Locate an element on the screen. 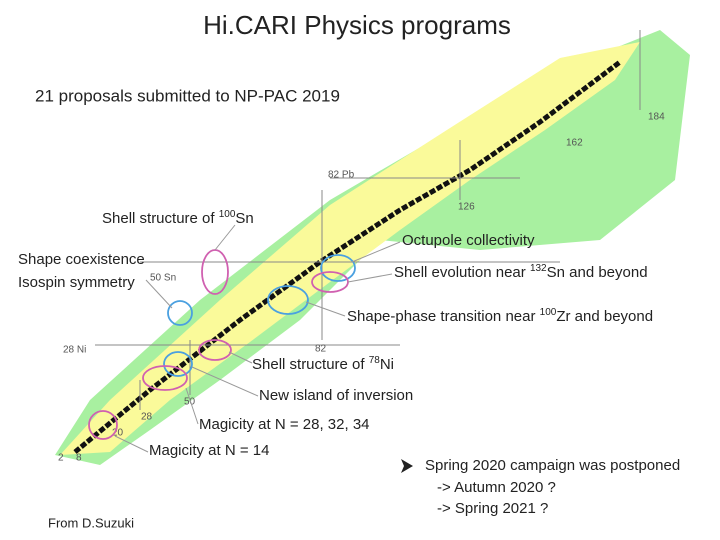 The height and width of the screenshot is (540, 720). chart-label: 82 Pb is located at coordinates (341, 175).